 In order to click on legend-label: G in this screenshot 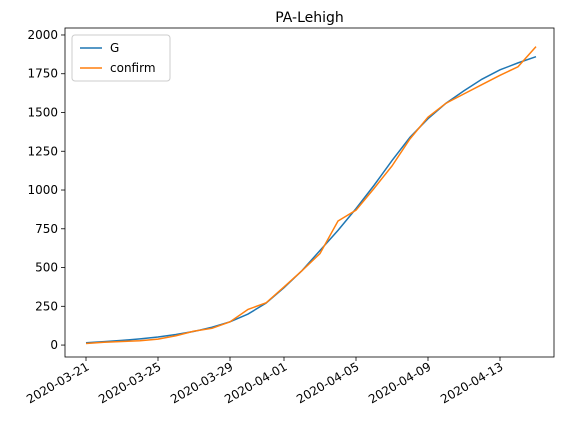, I will do `click(114, 48)`.